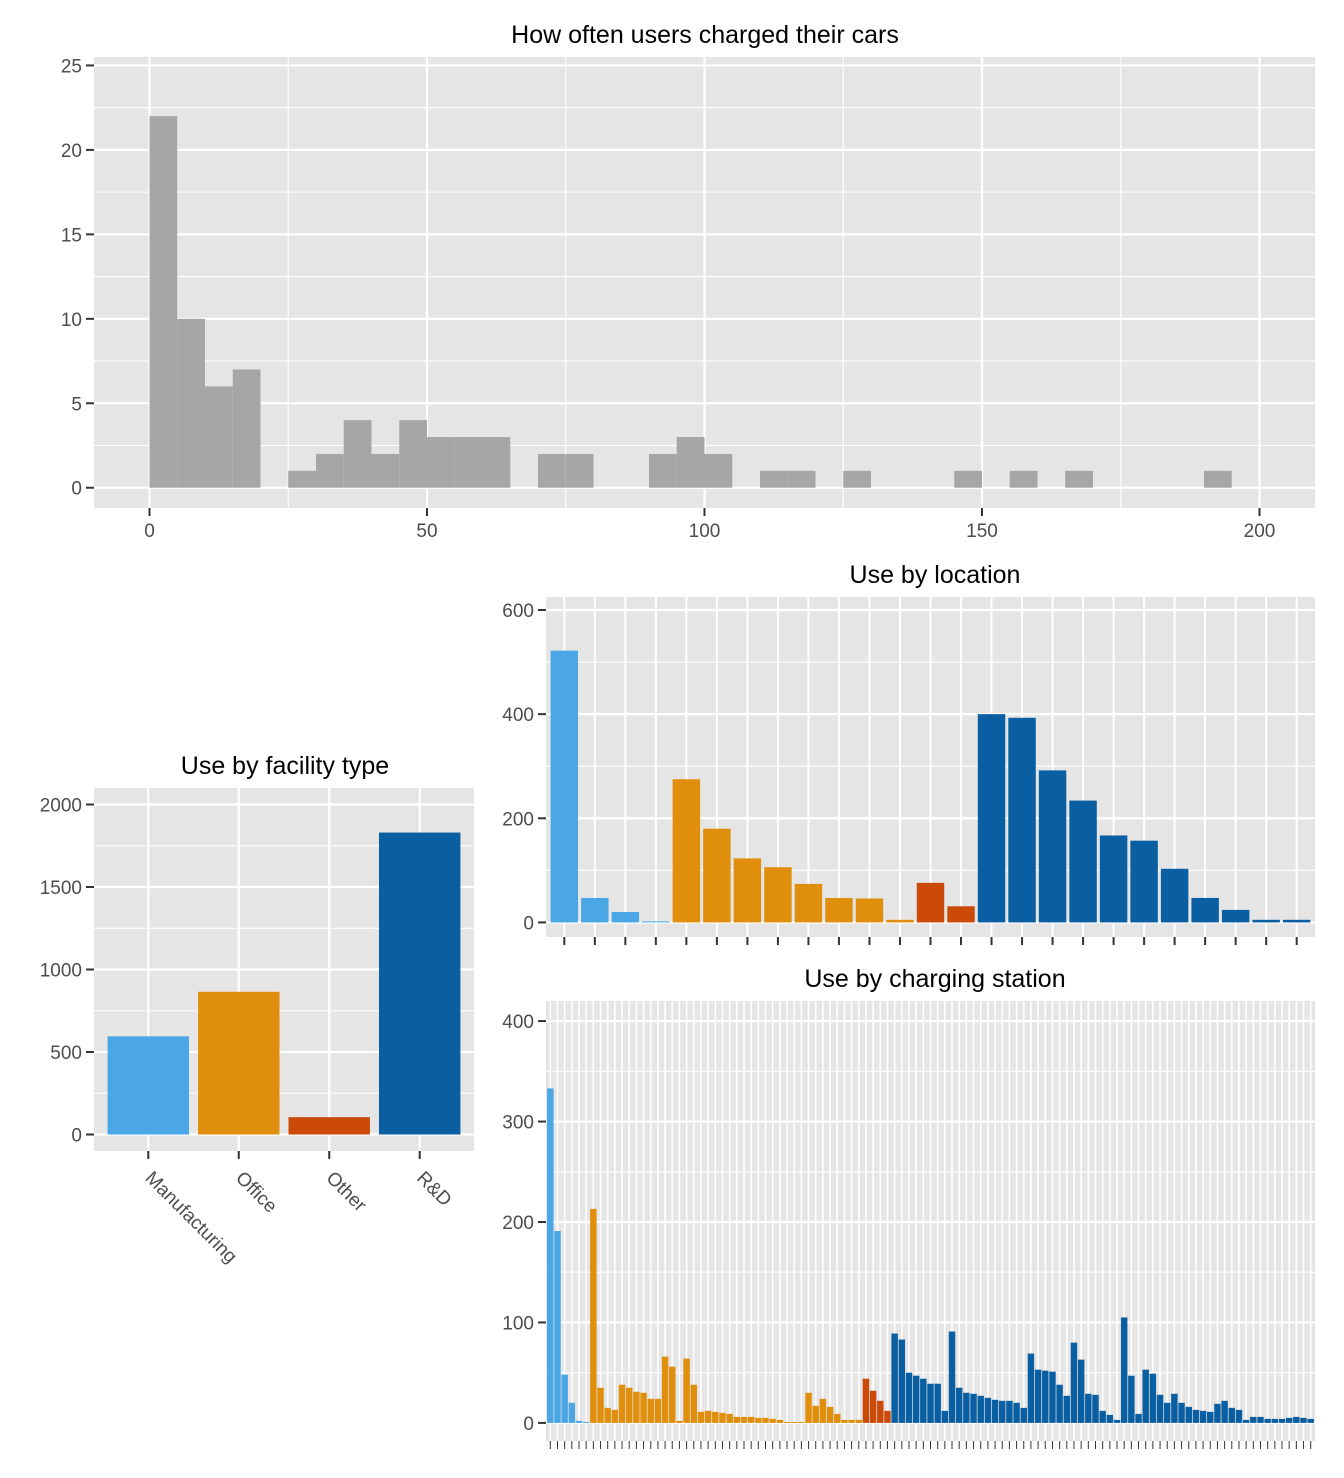 The image size is (1344, 1478). What do you see at coordinates (61, 888) in the screenshot?
I see `facility-y-tick-label: 1500` at bounding box center [61, 888].